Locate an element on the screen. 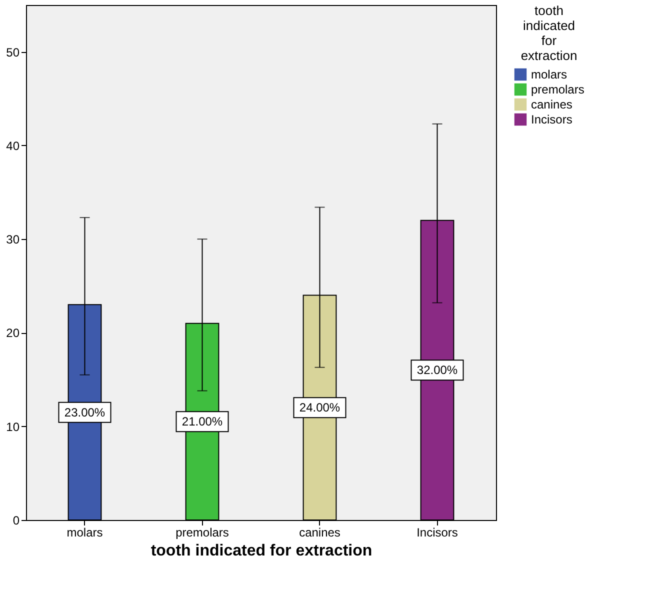 The height and width of the screenshot is (607, 650). legend-label: canines is located at coordinates (551, 105).